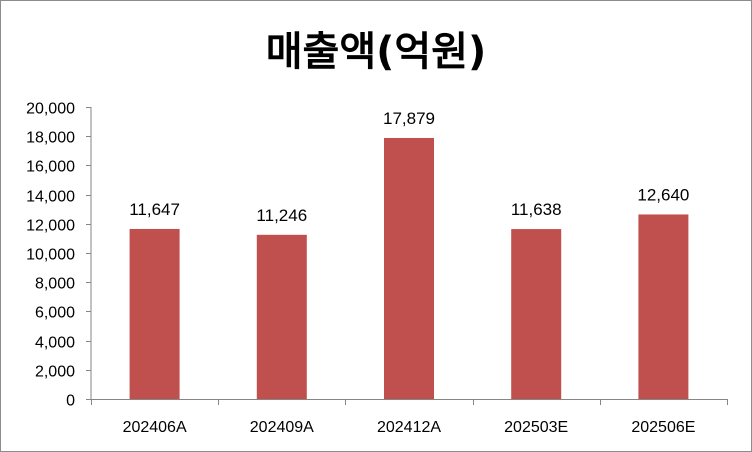 The width and height of the screenshot is (752, 452). I want to click on y-tick-label: 2,000, so click(55, 372).